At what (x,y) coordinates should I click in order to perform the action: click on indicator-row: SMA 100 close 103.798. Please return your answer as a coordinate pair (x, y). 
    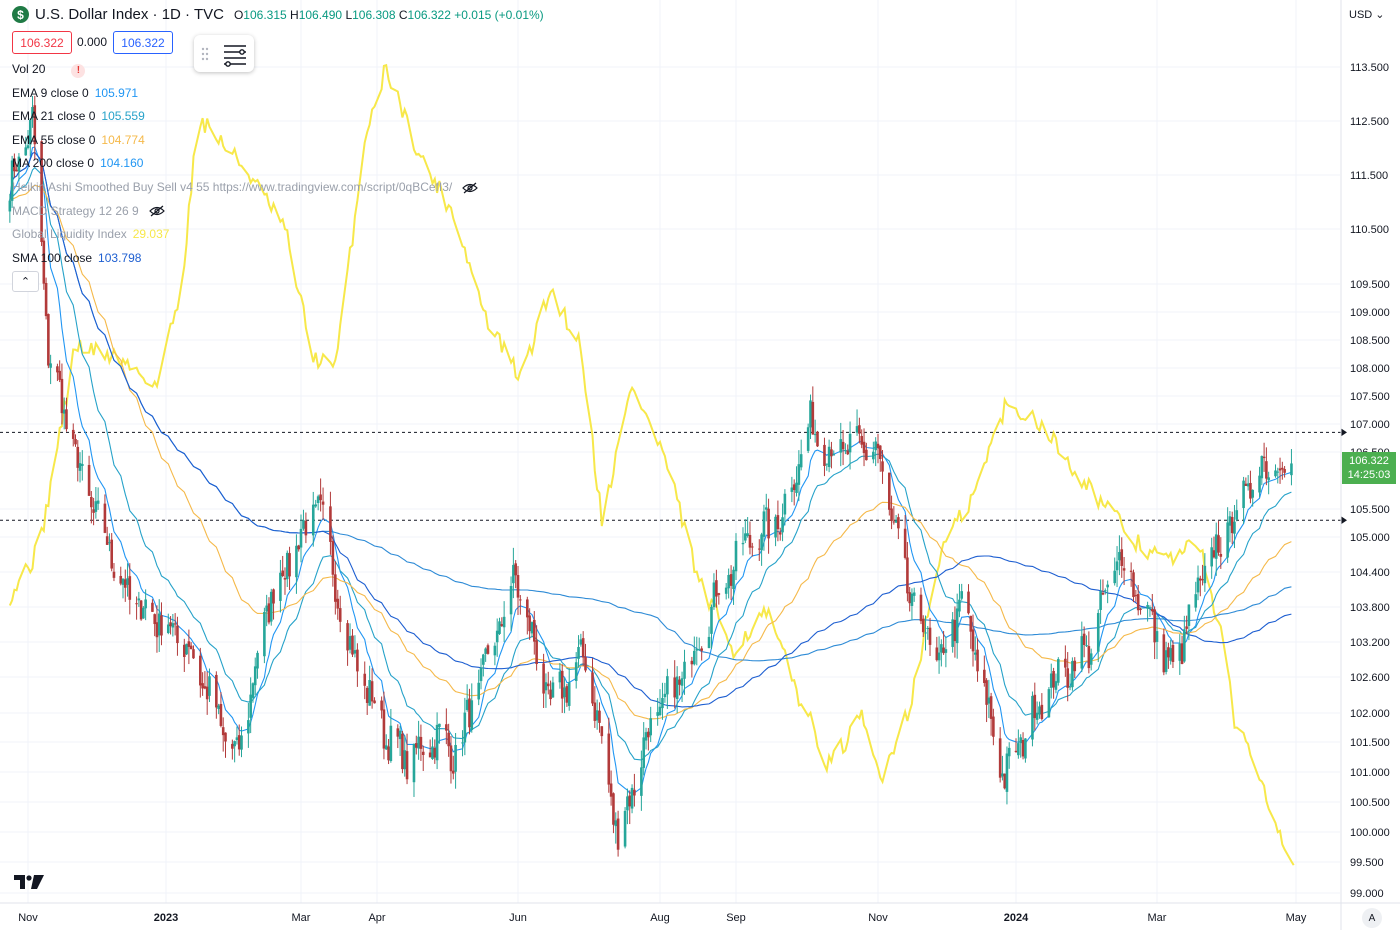
    Looking at the image, I should click on (76, 258).